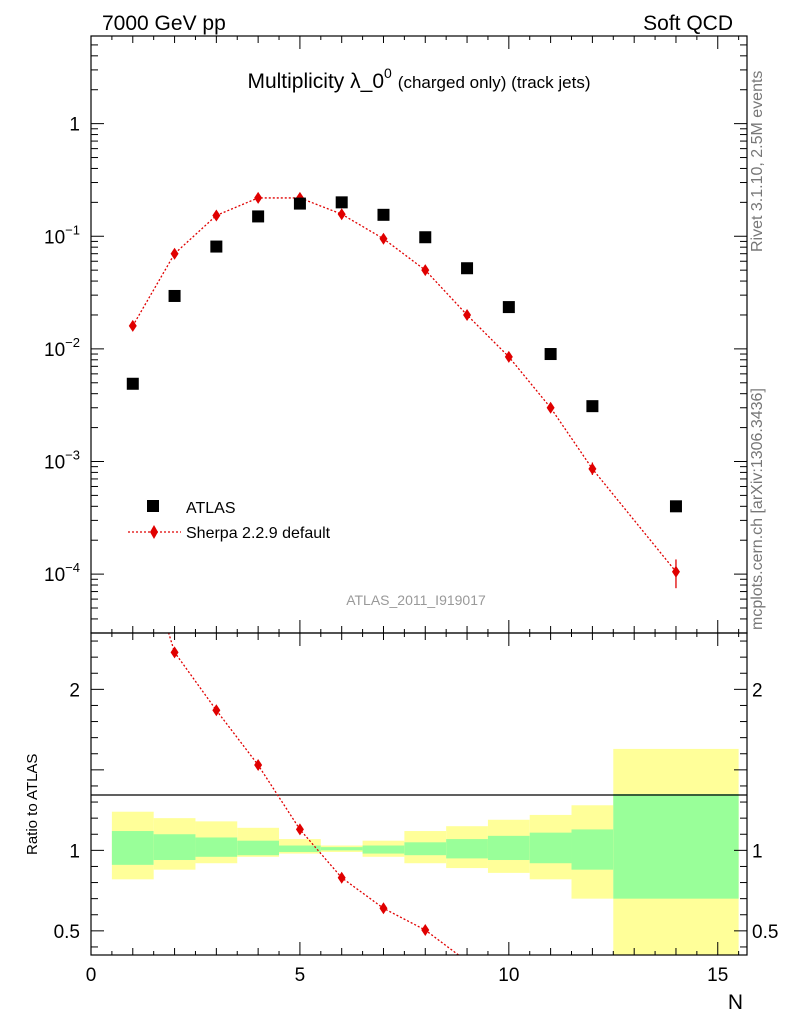  I want to click on ratio-y-tick-label-right: 0.5, so click(765, 932).